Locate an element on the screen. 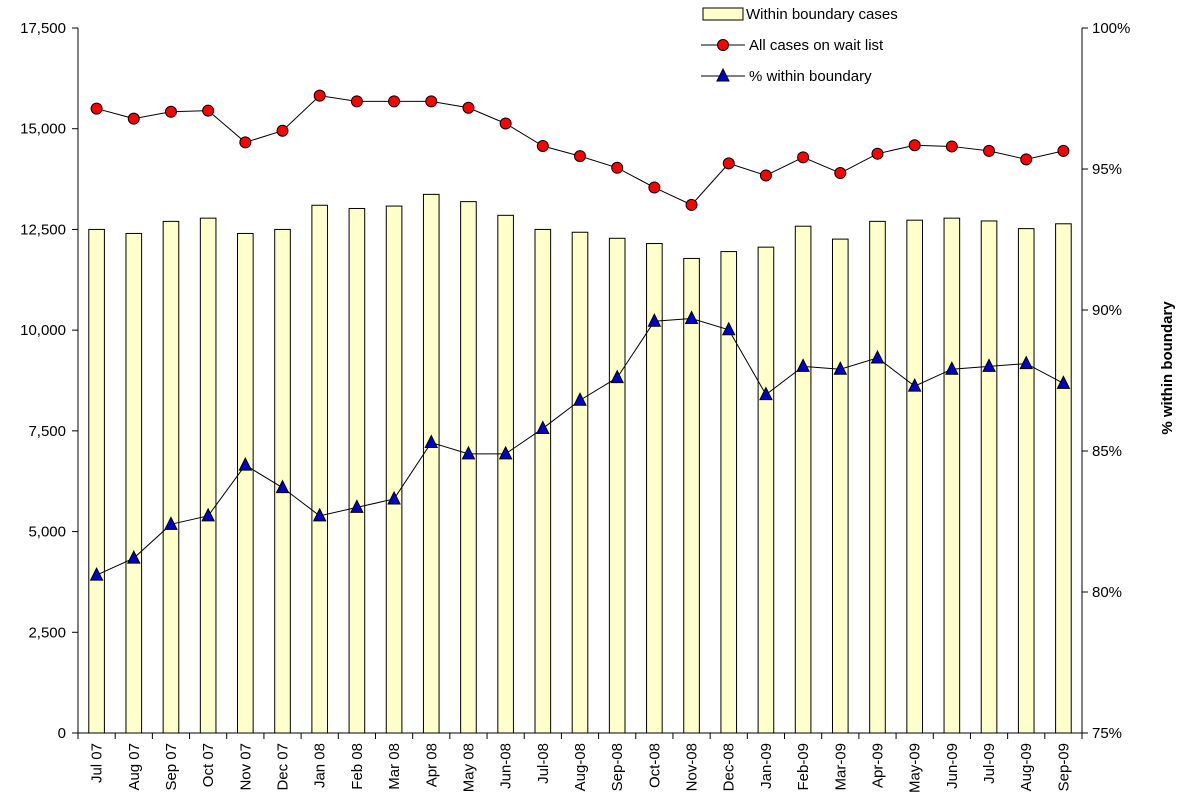 This screenshot has width=1186, height=805. right-axis-title: % within boundary is located at coordinates (1167, 368).